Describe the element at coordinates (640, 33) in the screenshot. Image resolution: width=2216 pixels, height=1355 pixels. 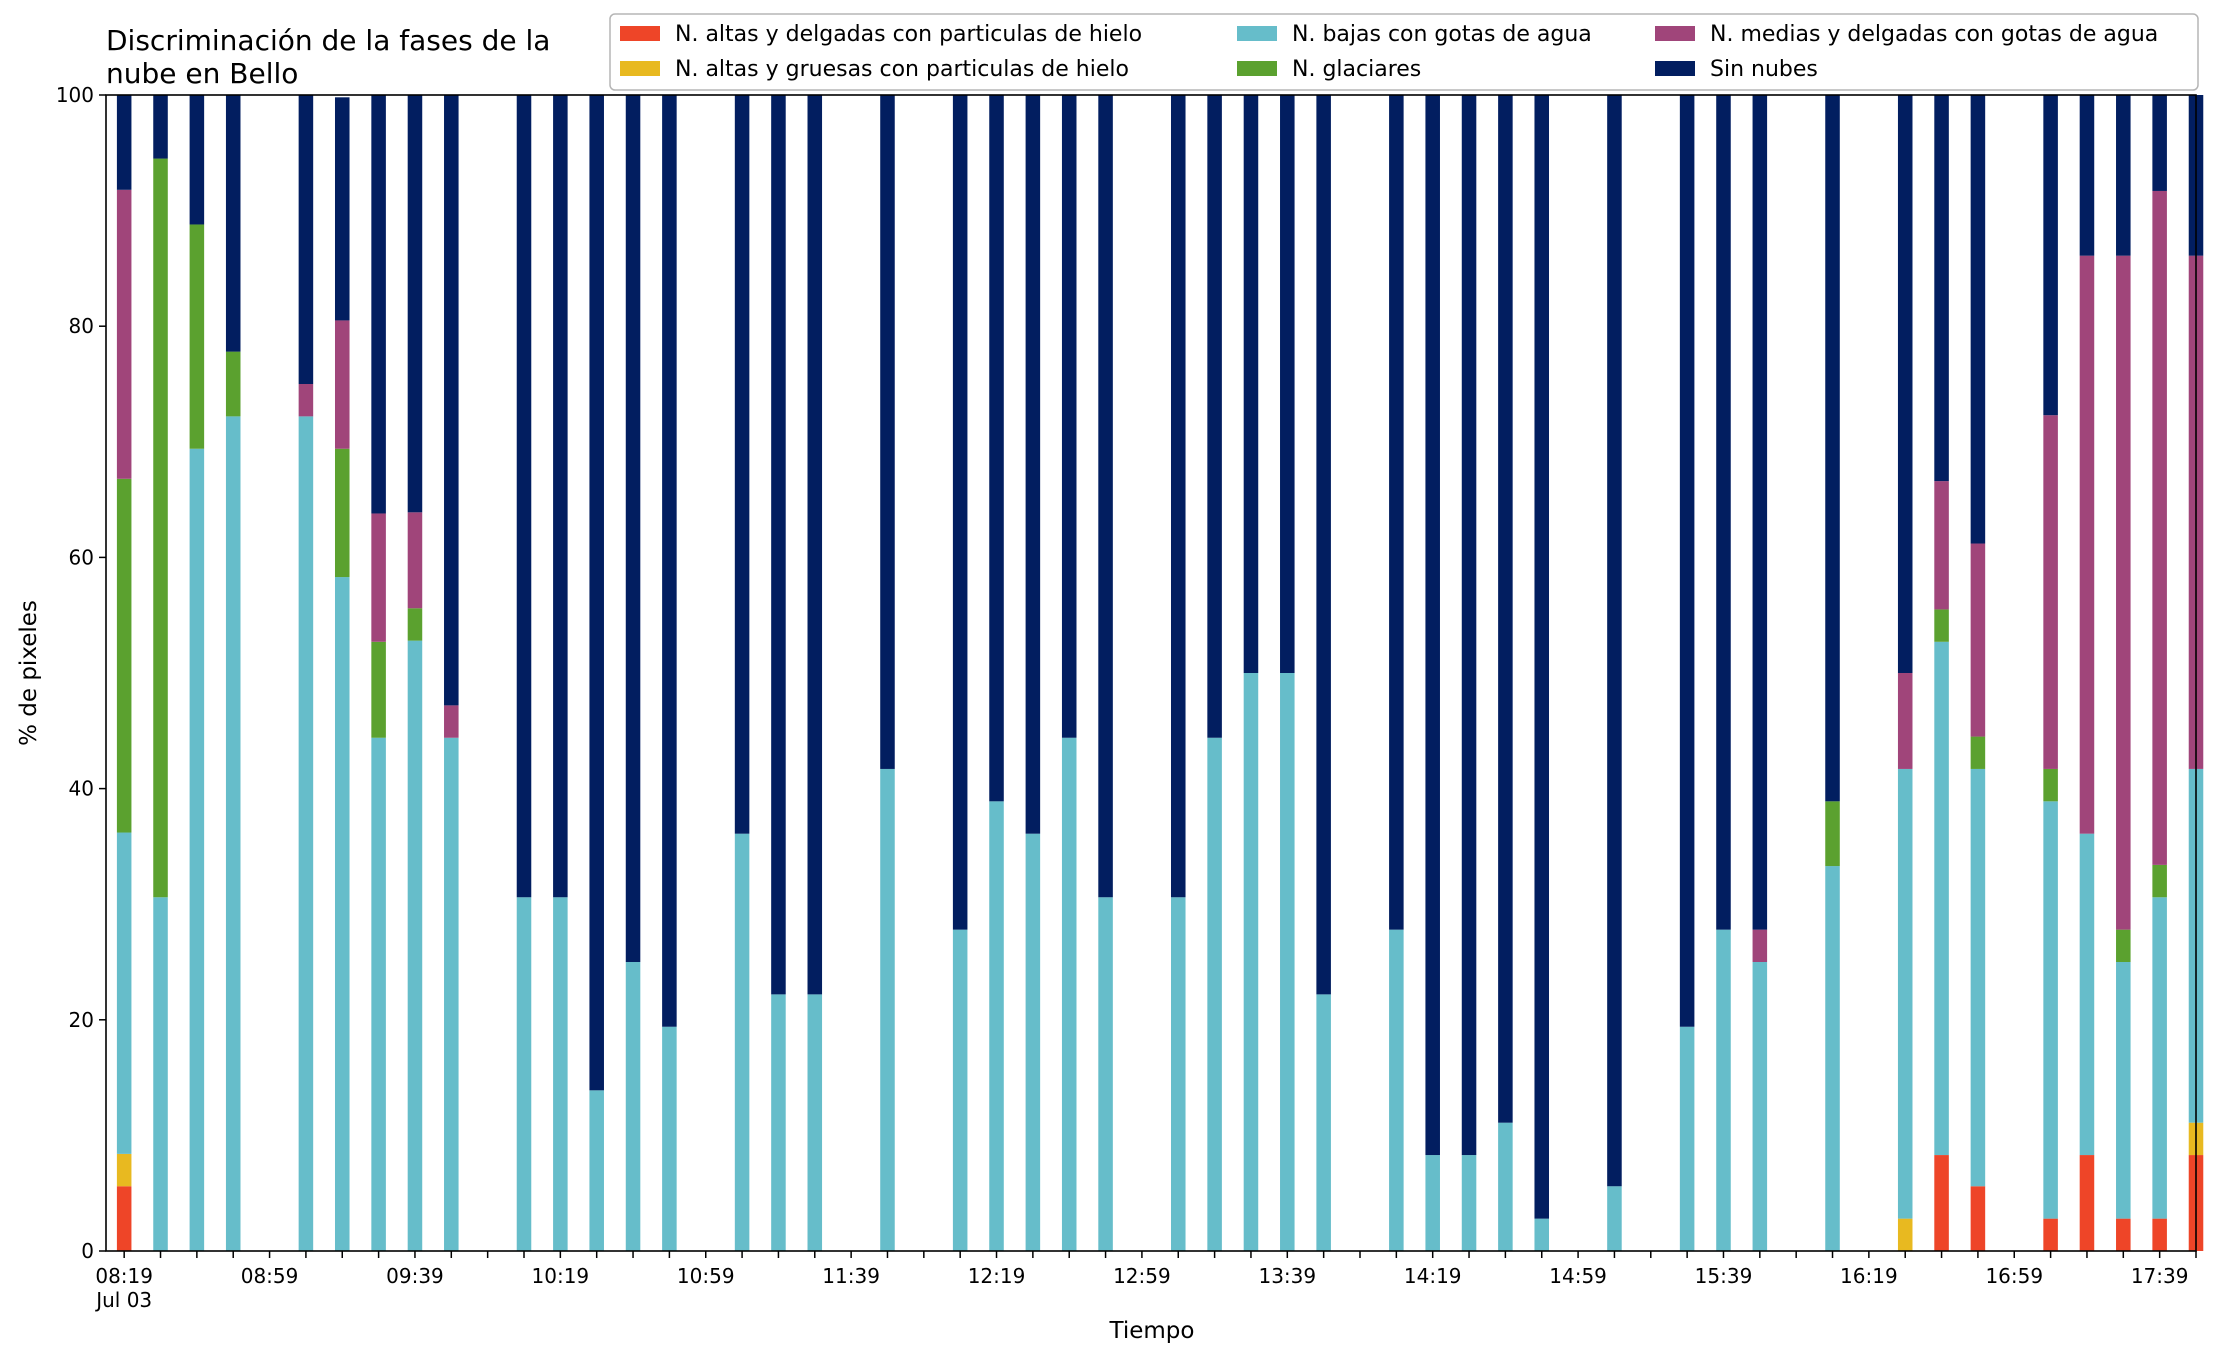
I see `legend-swatch-n-altas-y-delgadas-con-particulas-de-hielo` at that location.